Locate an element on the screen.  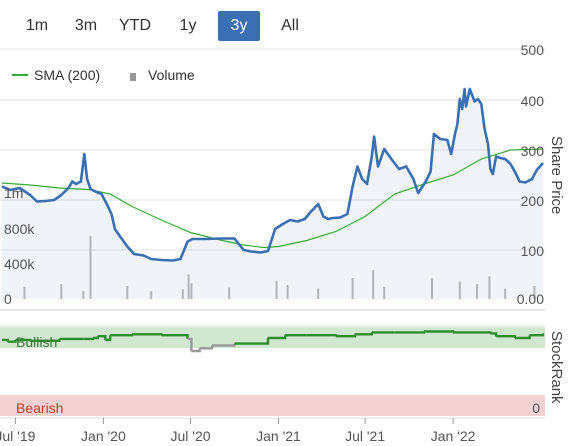
range-tabs: 1m 3m YTD 1y 3y All is located at coordinates (288, 23).